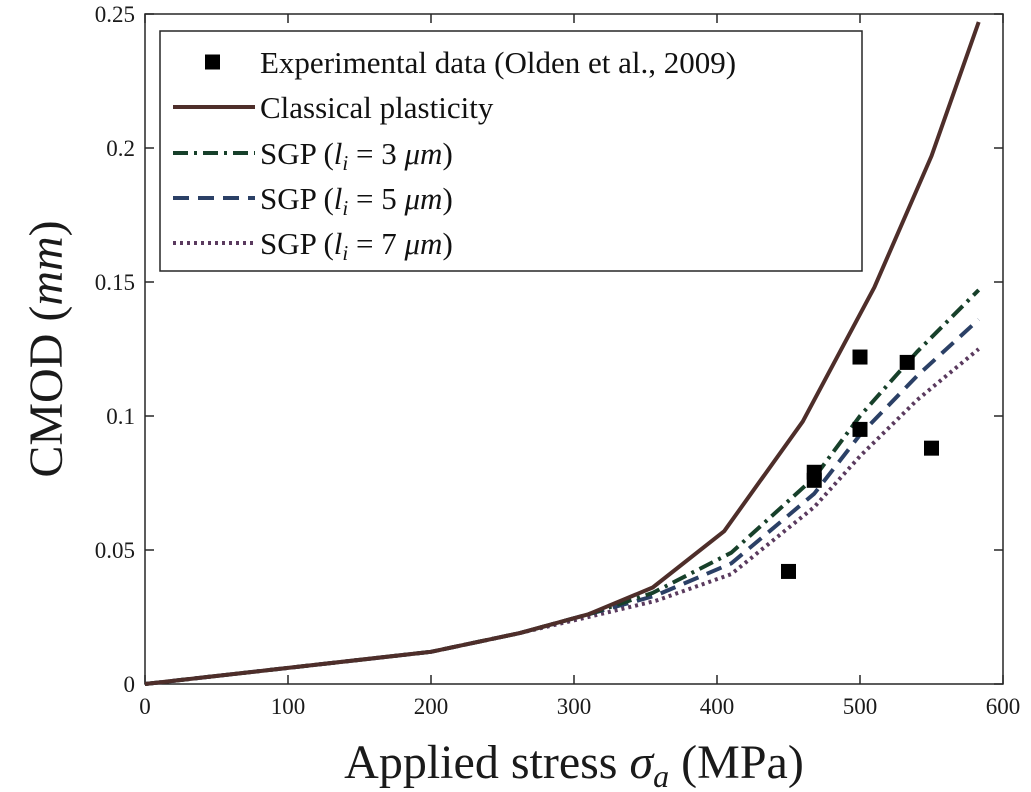 This screenshot has width=1031, height=792. I want to click on y-tick-label: 0.2, so click(120, 148).